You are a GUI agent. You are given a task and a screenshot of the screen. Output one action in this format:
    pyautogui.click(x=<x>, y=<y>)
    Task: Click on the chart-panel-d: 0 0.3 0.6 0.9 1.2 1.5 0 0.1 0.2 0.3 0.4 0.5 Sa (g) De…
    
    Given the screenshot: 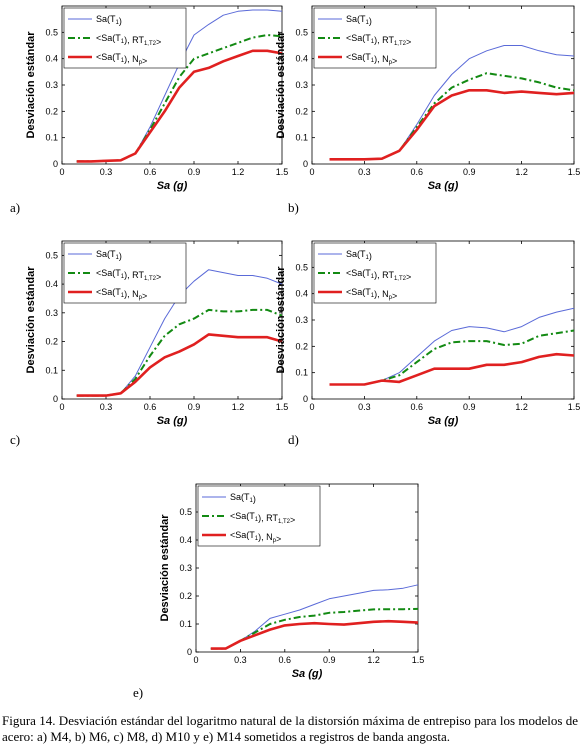 What is the action you would take?
    pyautogui.click(x=427, y=341)
    